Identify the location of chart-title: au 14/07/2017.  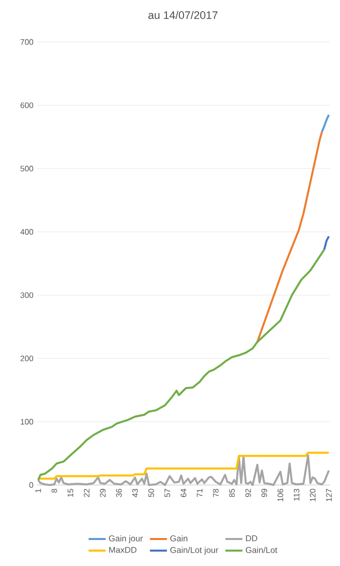
(183, 15).